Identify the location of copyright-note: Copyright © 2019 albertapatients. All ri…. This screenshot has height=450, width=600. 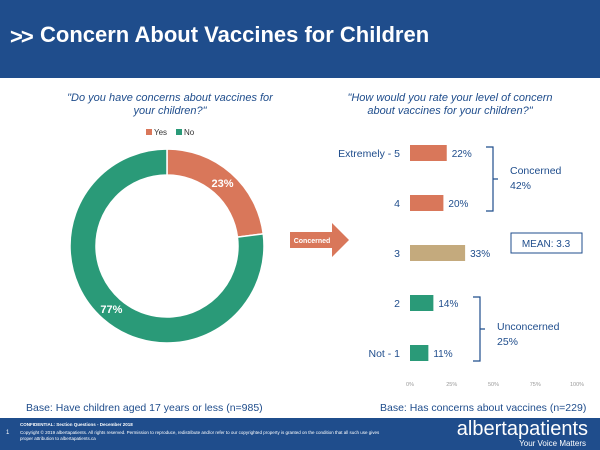
(200, 435).